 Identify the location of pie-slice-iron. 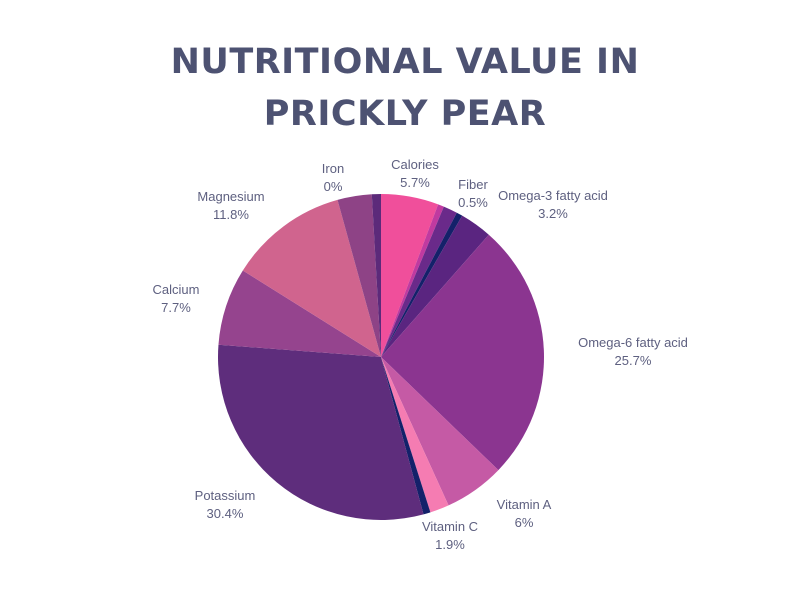
(376, 275).